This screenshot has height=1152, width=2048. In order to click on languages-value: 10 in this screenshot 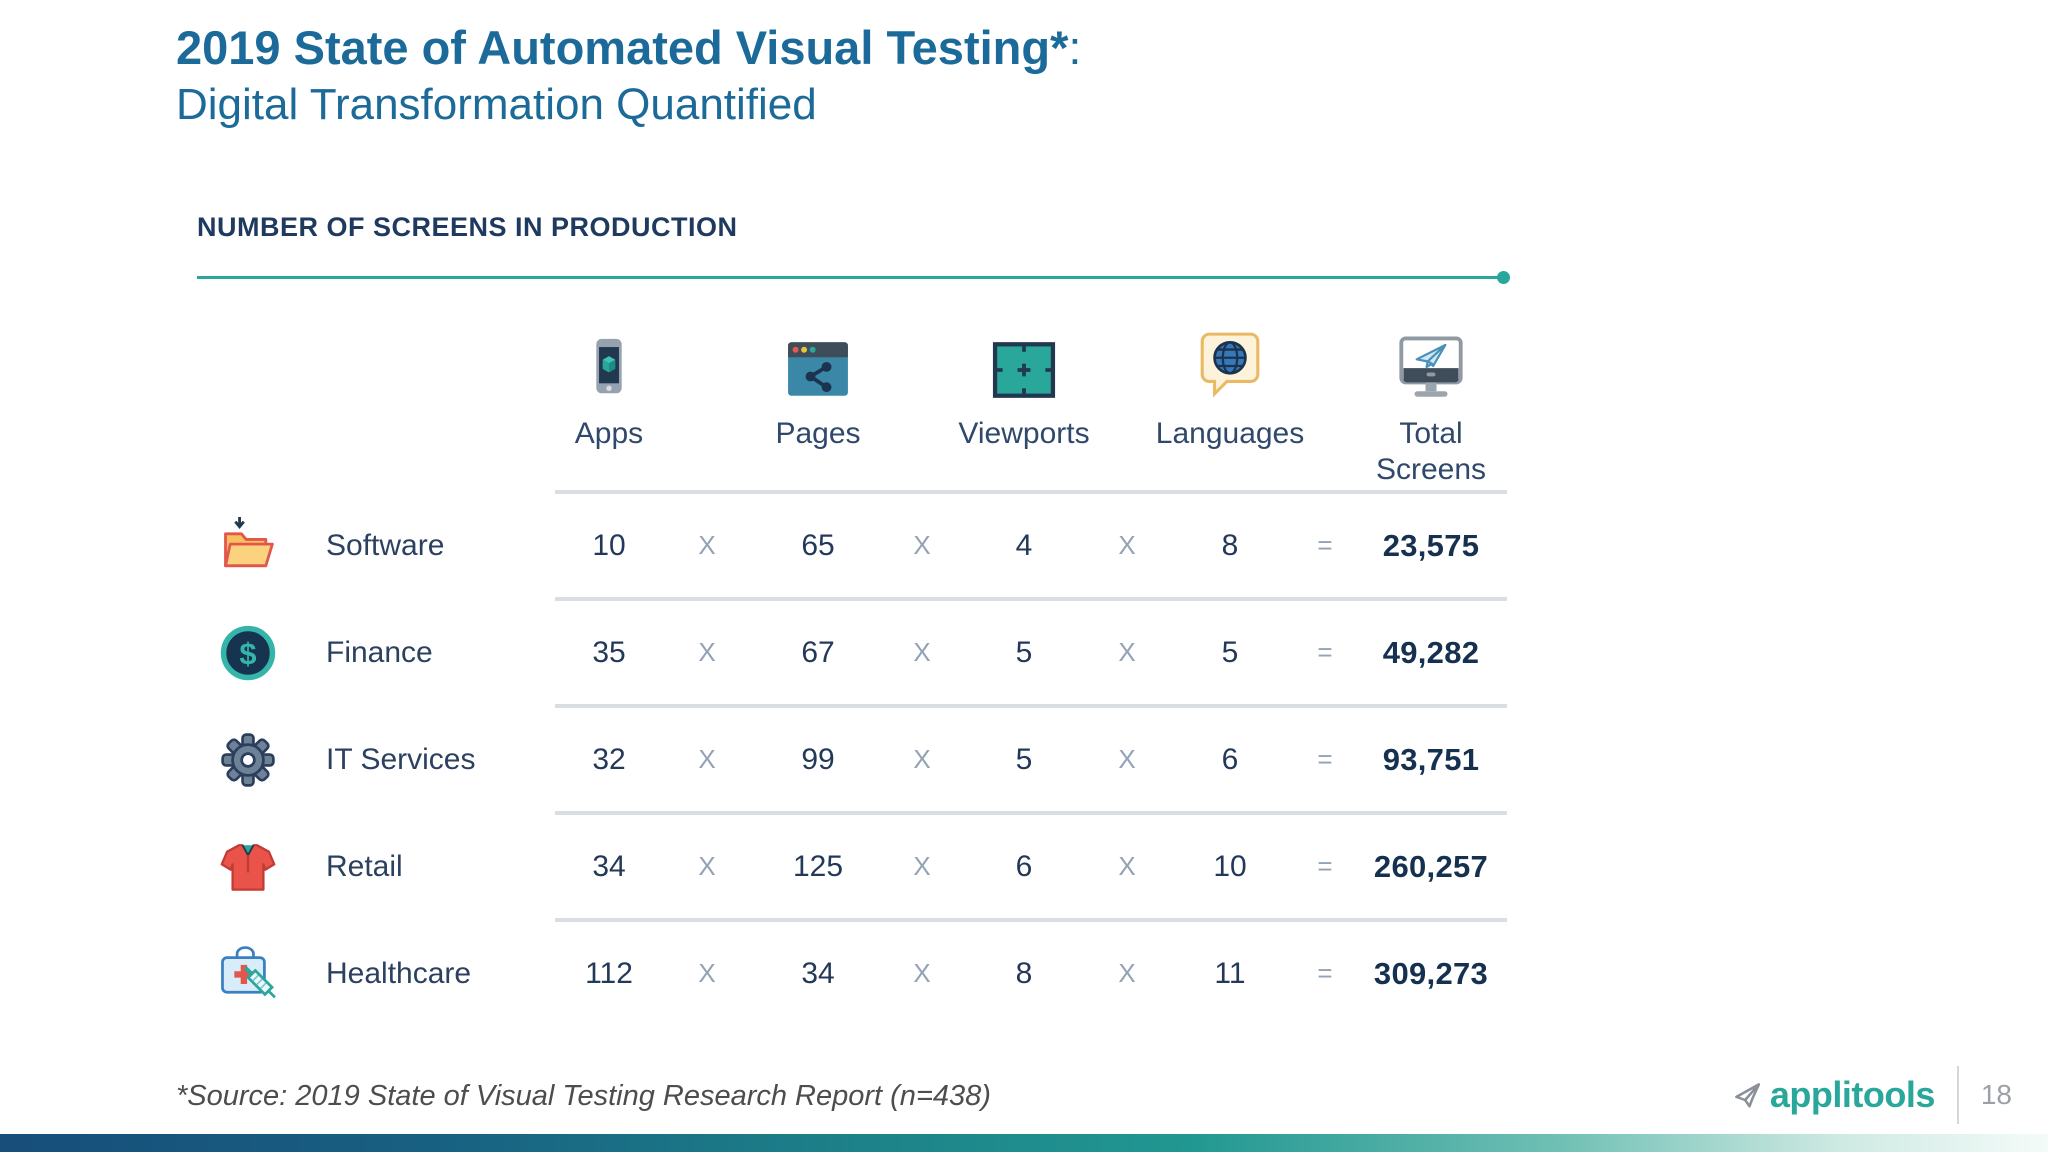, I will do `click(1230, 866)`.